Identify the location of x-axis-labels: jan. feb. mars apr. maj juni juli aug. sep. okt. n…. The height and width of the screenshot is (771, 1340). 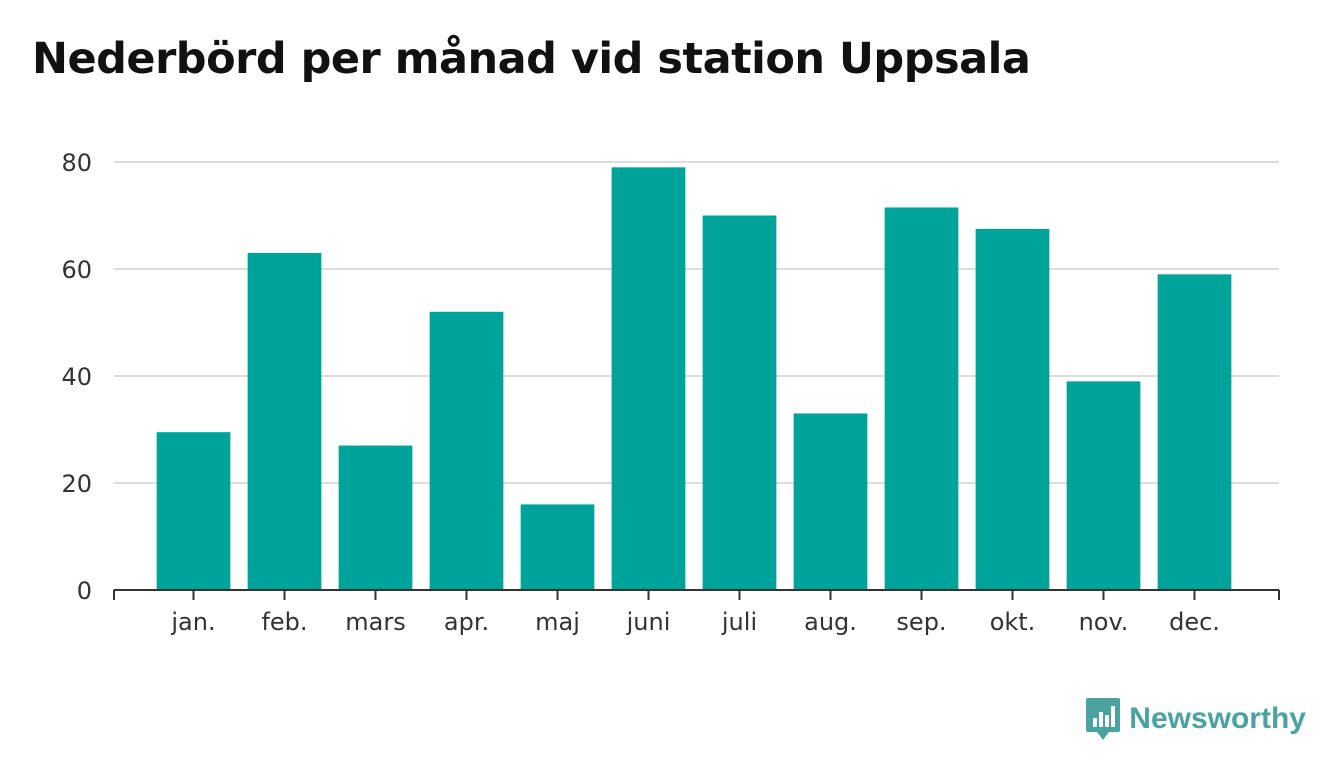
(695, 622).